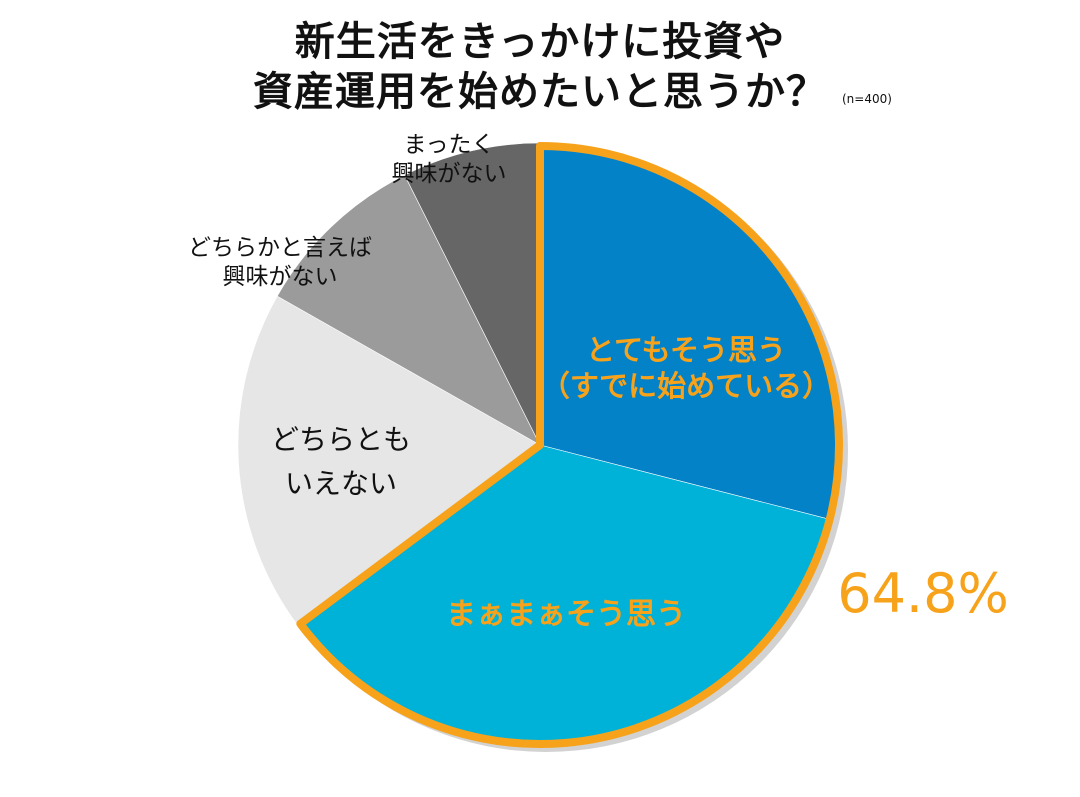 This screenshot has width=1080, height=797. What do you see at coordinates (867, 99) in the screenshot?
I see `sample-size-note: (n=400)` at bounding box center [867, 99].